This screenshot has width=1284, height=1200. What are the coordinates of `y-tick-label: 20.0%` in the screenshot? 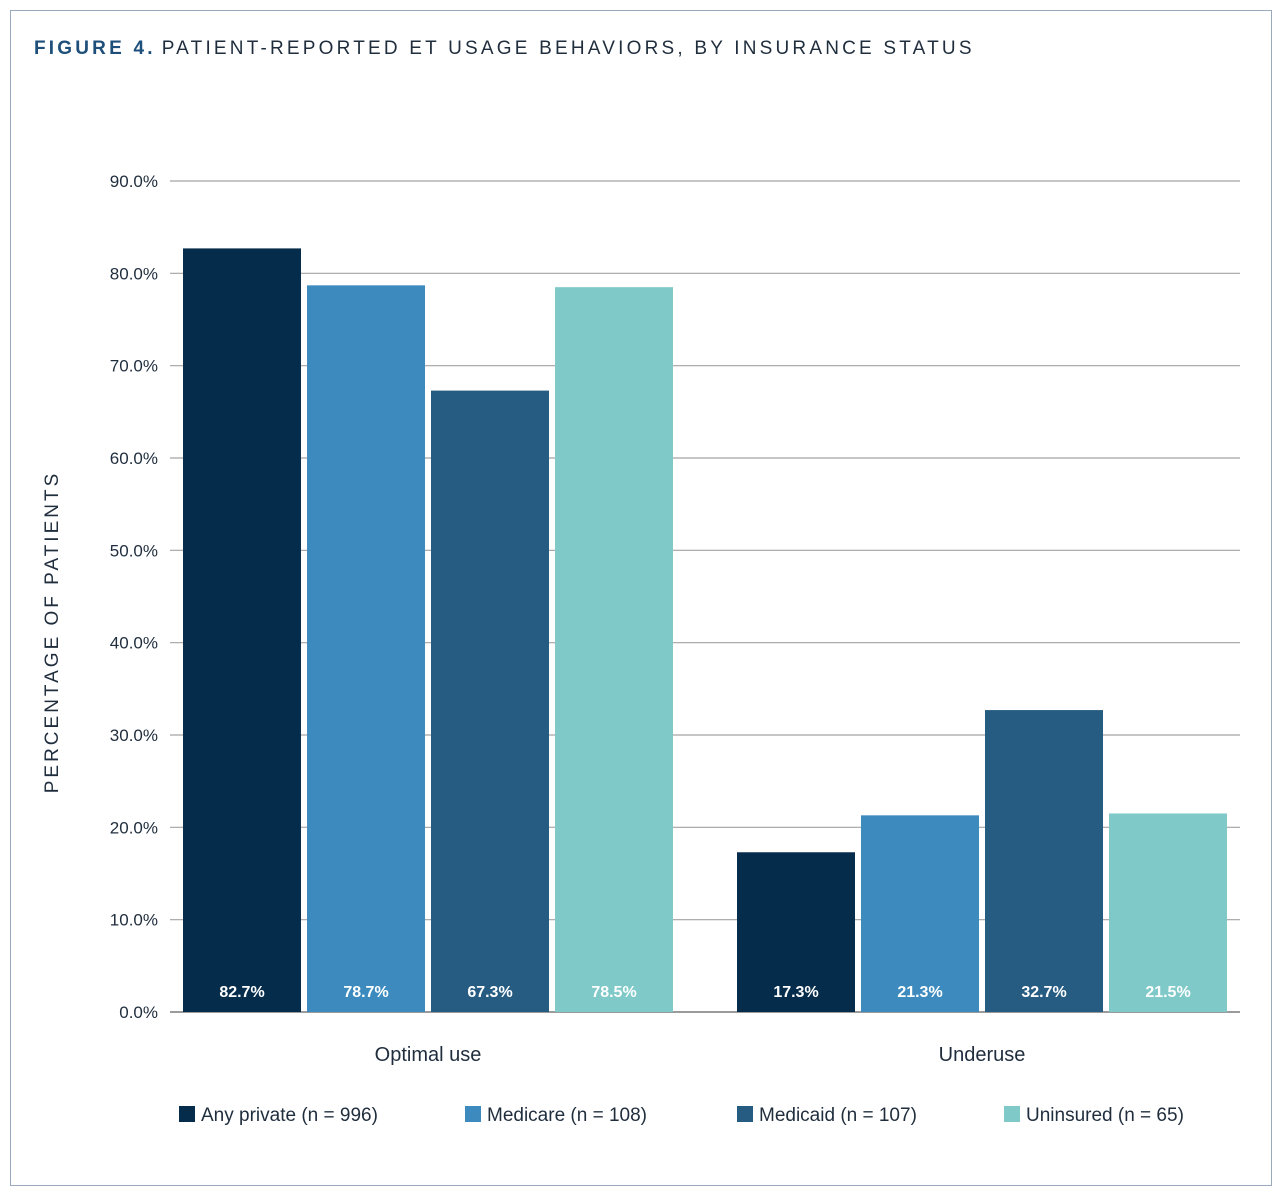 It's located at (134, 827).